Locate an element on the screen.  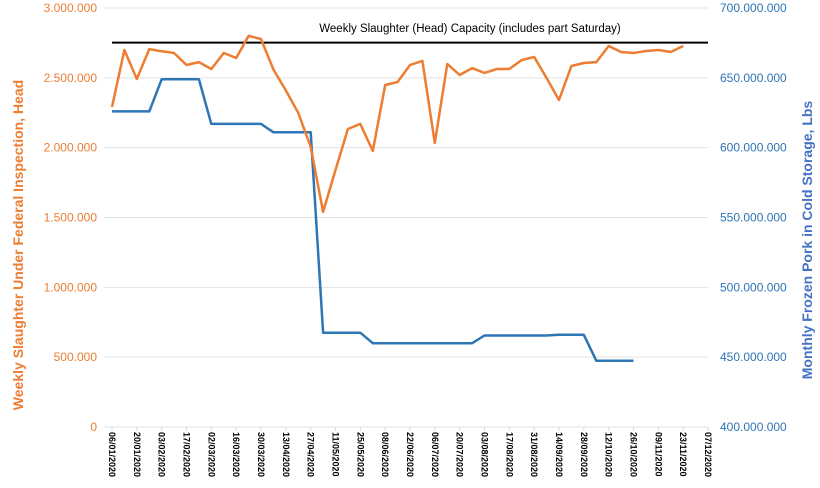
left-tick-label: 500.000 is located at coordinates (76, 357).